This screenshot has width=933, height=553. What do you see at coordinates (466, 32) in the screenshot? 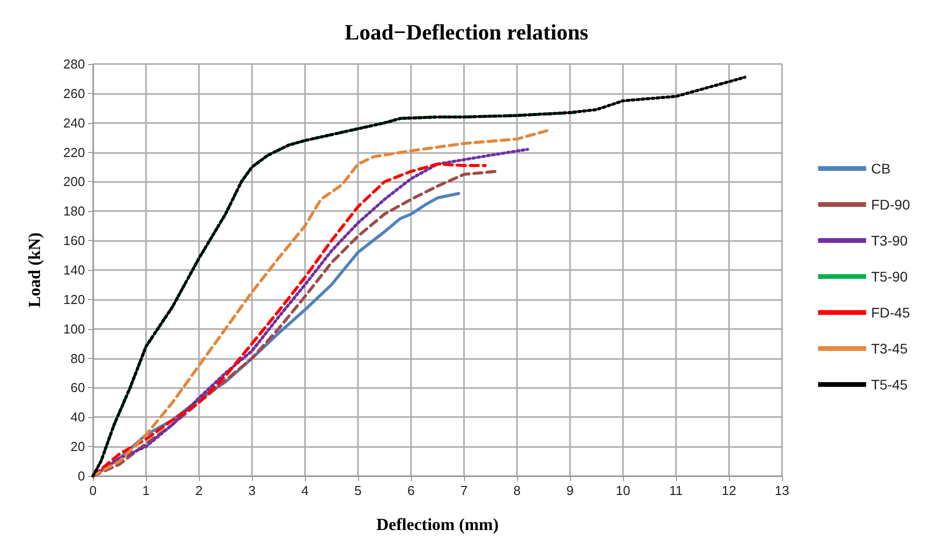
I see `chart-title: Load−Deflection relations` at bounding box center [466, 32].